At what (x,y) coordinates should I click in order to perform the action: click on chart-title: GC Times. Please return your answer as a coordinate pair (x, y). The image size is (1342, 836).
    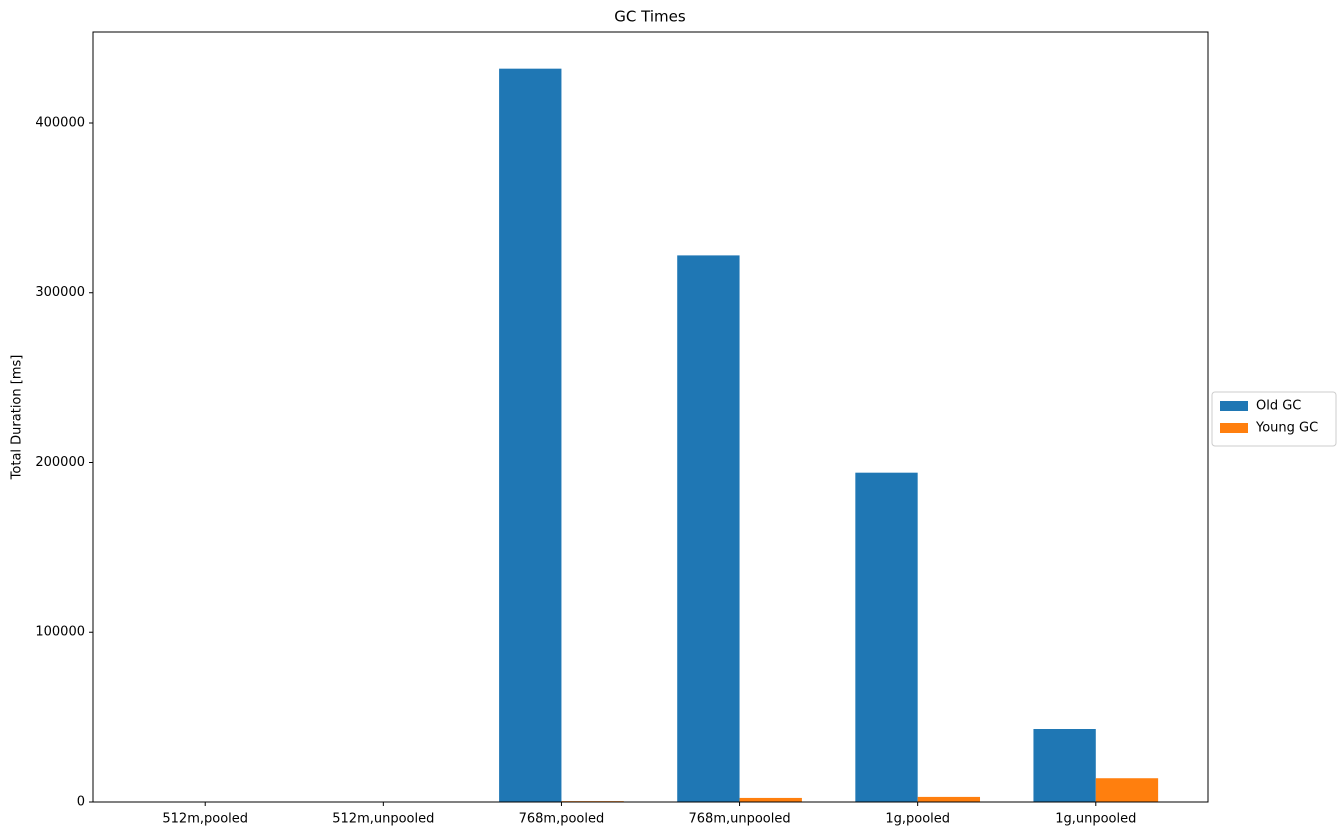
    Looking at the image, I should click on (650, 17).